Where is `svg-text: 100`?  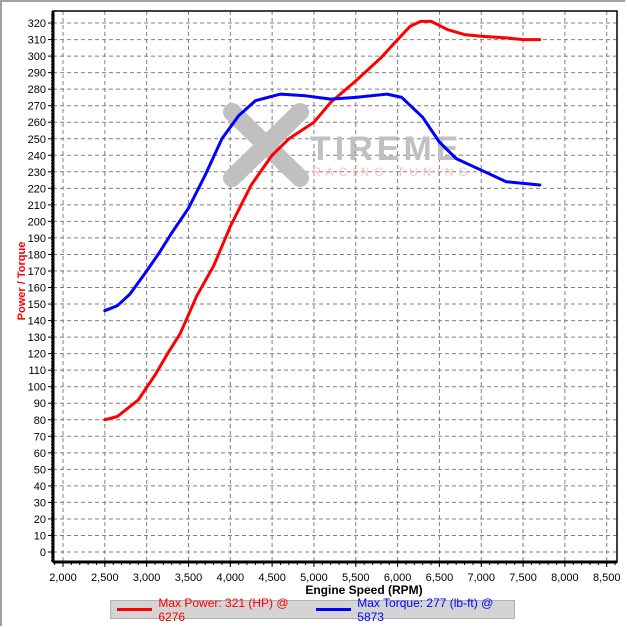
svg-text: 100 is located at coordinates (37, 388).